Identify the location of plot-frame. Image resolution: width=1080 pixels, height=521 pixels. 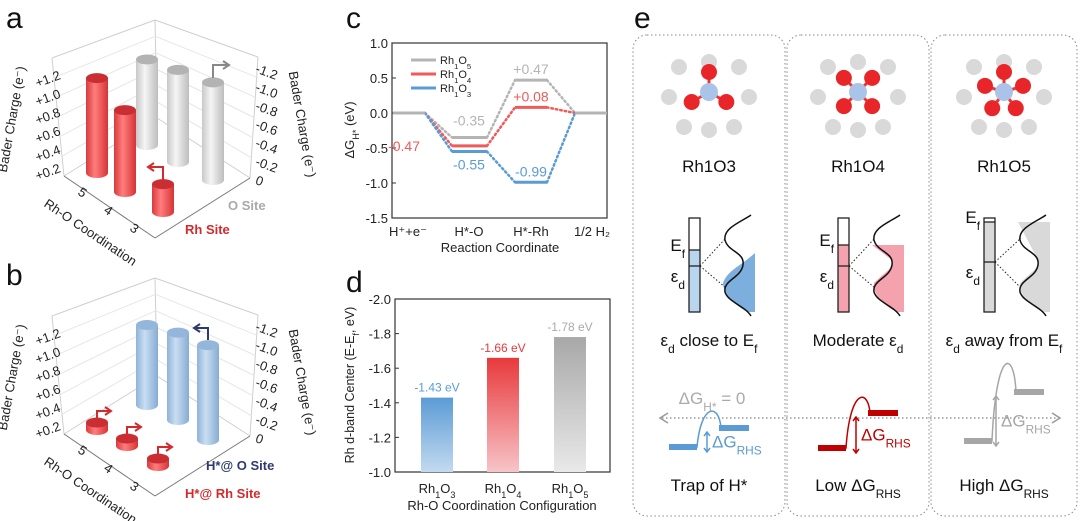
(499, 130).